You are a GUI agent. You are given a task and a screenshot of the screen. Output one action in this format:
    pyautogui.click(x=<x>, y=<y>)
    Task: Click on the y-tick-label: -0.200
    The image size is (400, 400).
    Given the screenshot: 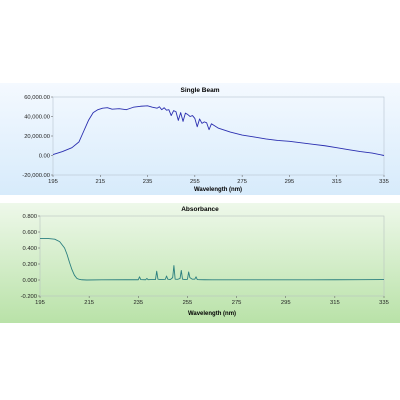 What is the action you would take?
    pyautogui.click(x=29, y=297)
    